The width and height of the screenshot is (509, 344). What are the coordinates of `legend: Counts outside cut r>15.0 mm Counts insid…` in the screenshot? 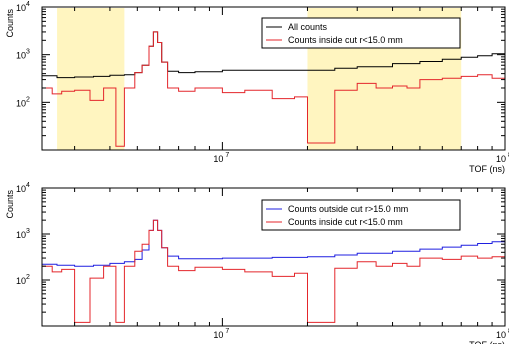 It's located at (361, 215).